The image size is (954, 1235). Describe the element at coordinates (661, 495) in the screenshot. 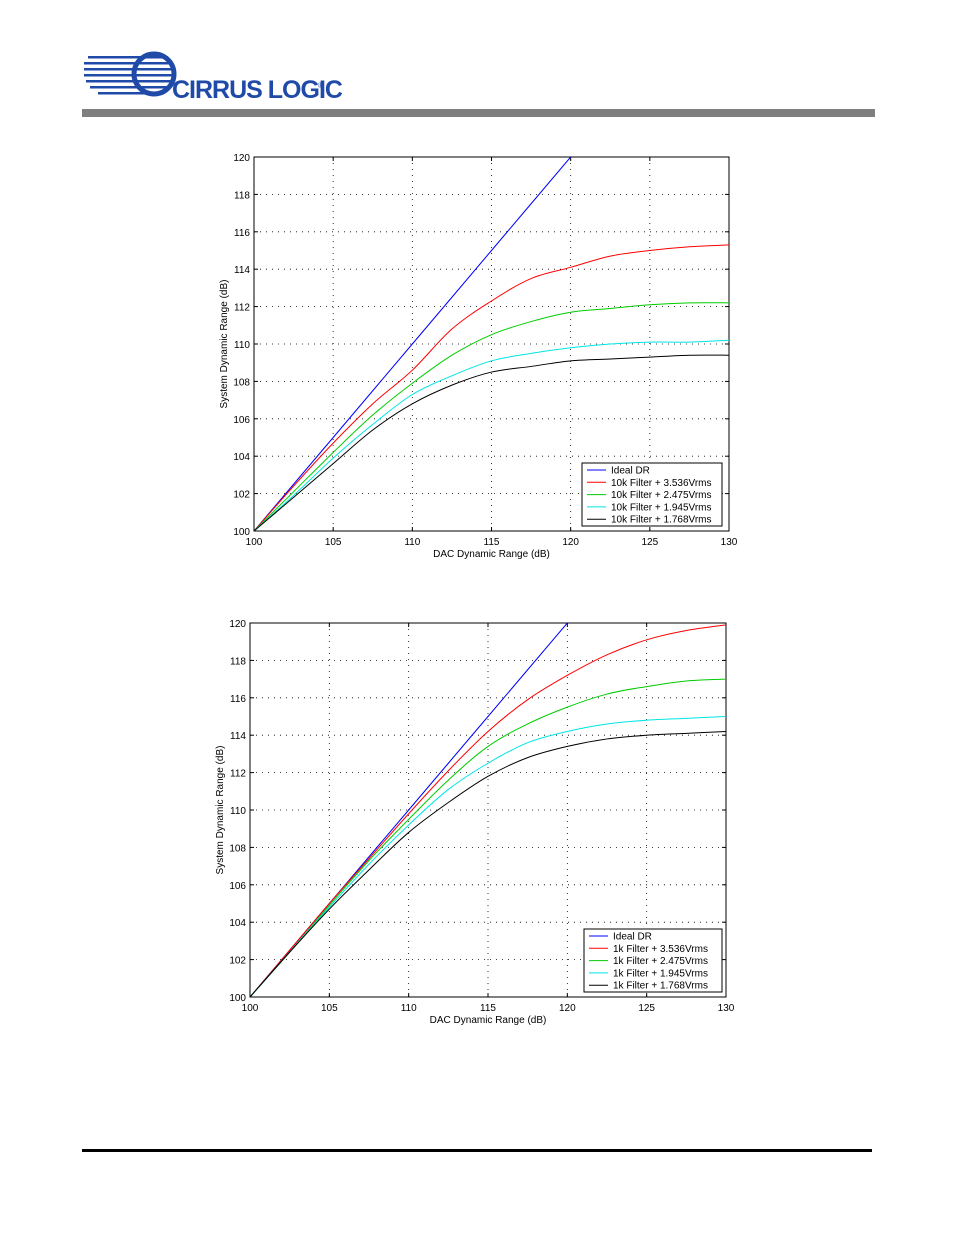

I see `legend-entry-2: 10k Filter + 2.475Vrms` at that location.